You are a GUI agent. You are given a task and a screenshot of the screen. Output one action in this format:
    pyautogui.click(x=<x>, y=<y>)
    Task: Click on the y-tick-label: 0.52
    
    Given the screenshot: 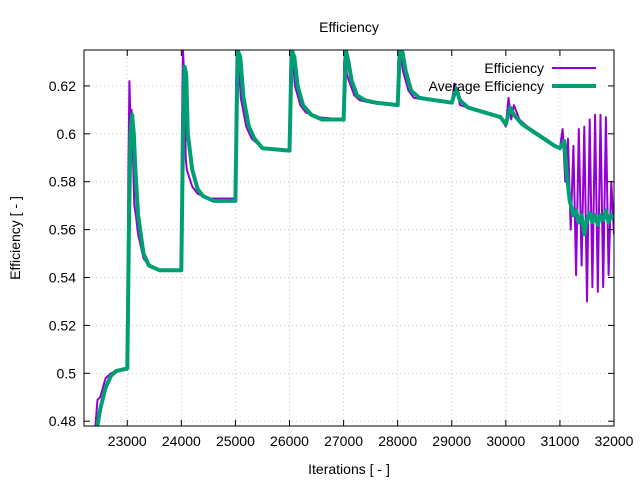 What is the action you would take?
    pyautogui.click(x=62, y=325)
    